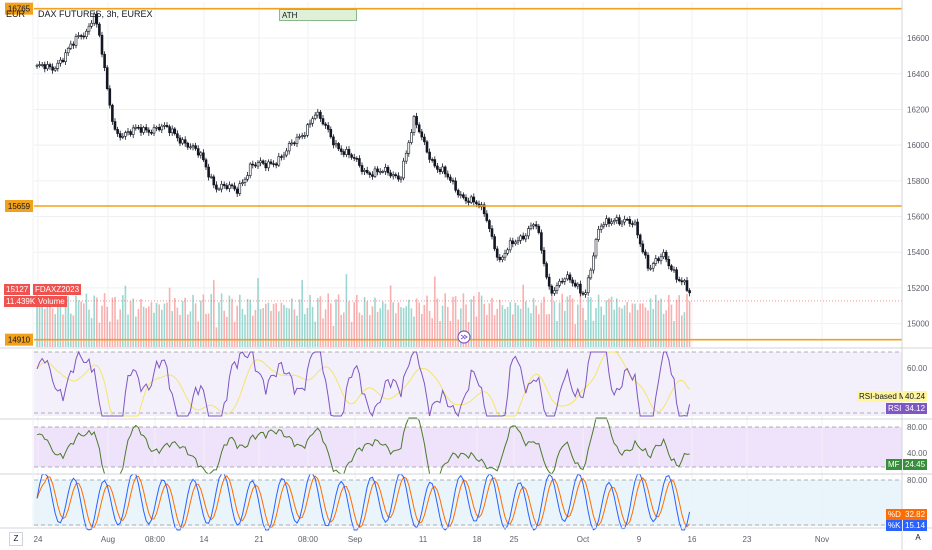  What do you see at coordinates (918, 537) in the screenshot?
I see `auto-scale-toggle: A` at bounding box center [918, 537].